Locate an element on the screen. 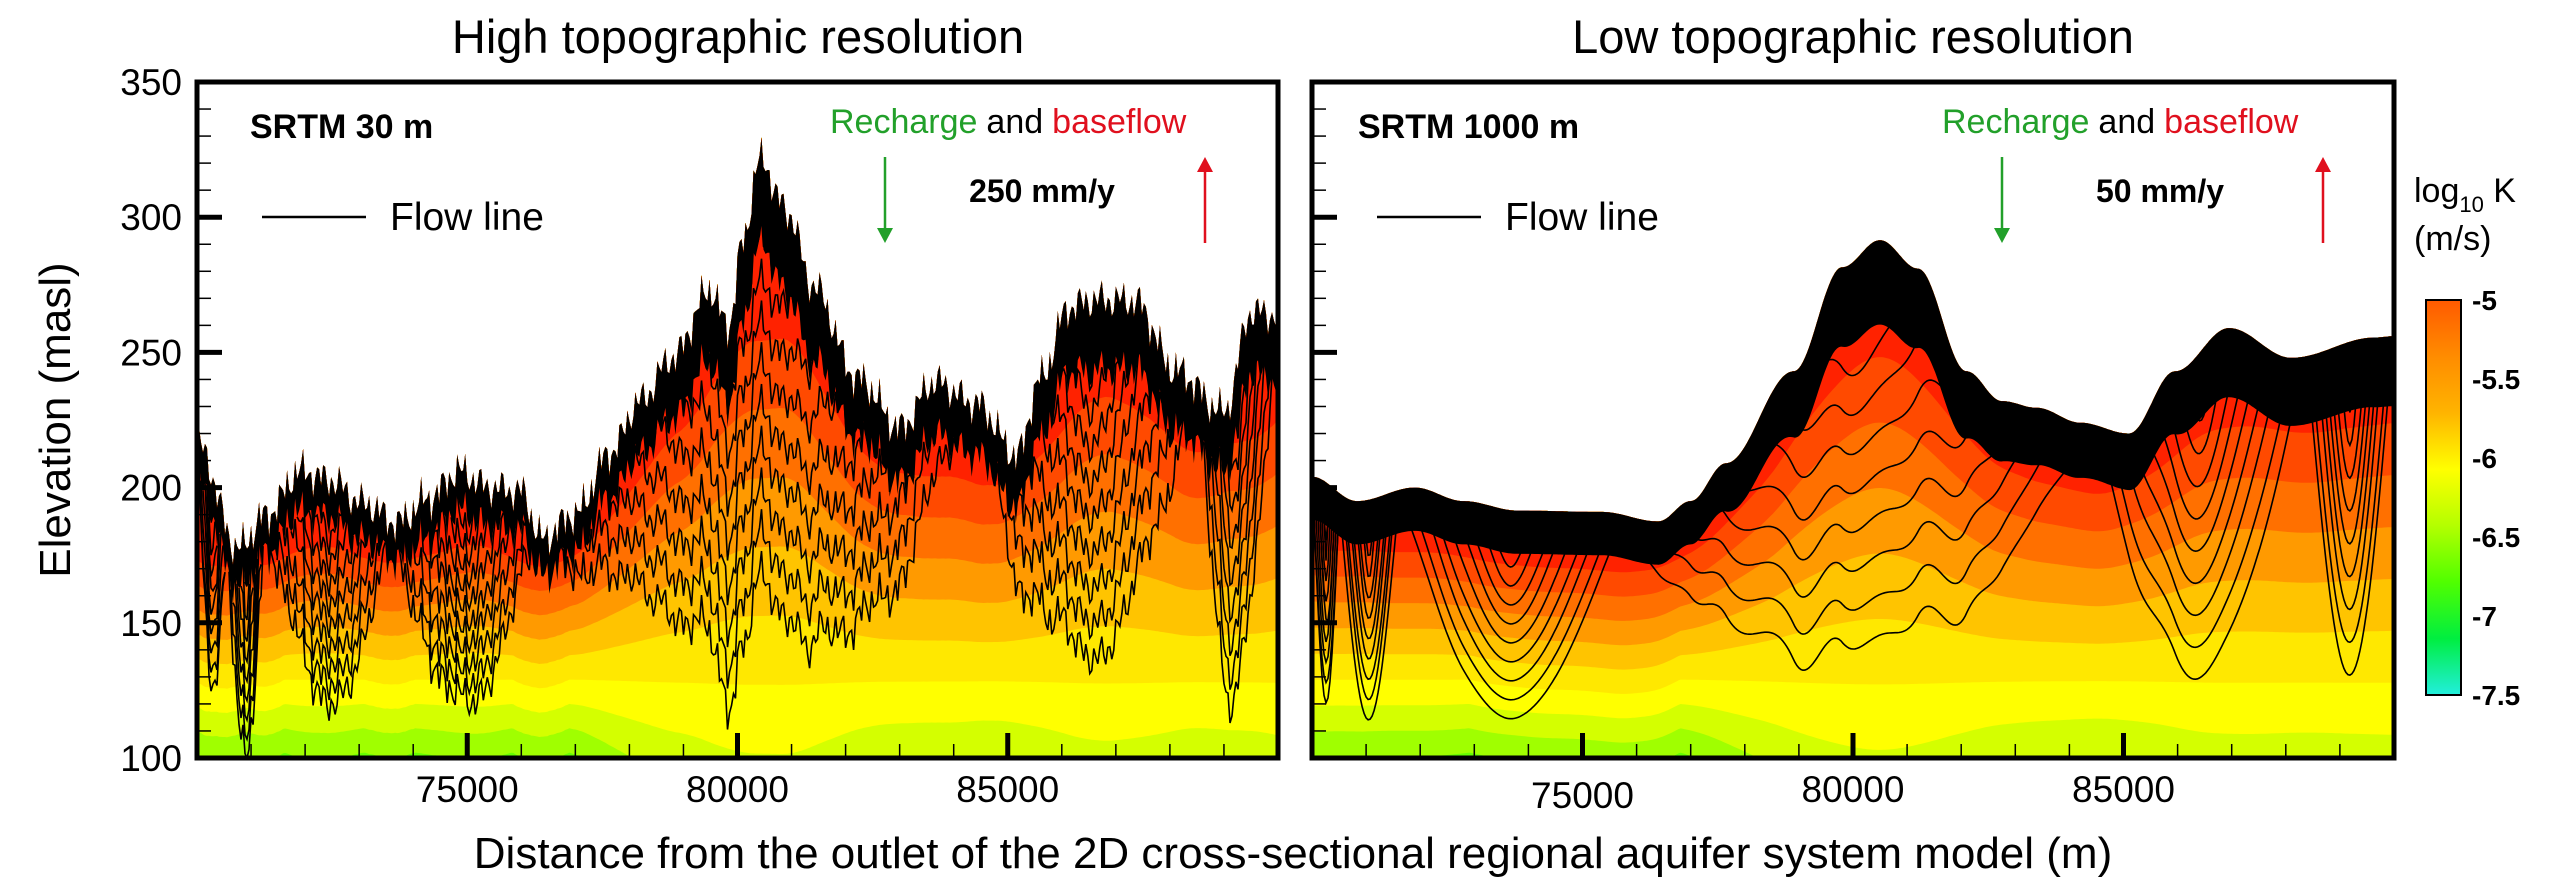  colorbar-title-subscript: 10 is located at coordinates (2471, 204).